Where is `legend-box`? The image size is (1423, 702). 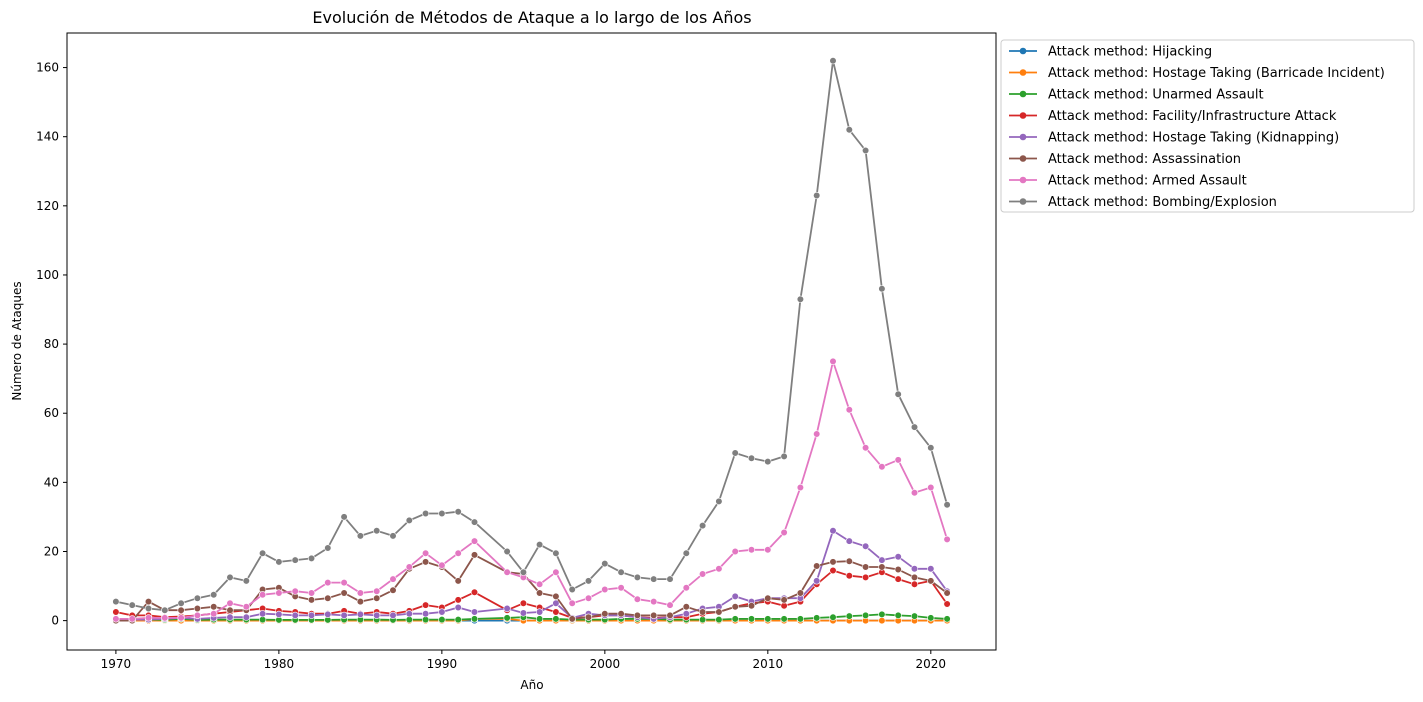
legend-box is located at coordinates (1207, 126).